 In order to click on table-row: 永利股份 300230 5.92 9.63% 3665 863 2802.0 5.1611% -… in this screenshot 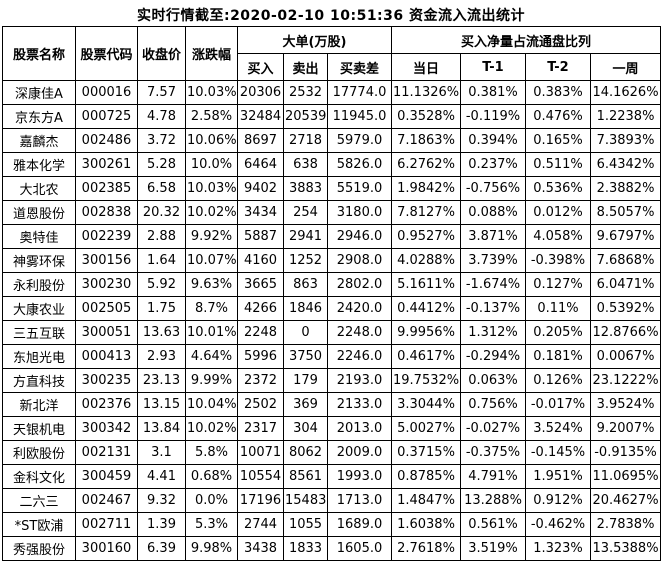, I will do `click(332, 284)`.